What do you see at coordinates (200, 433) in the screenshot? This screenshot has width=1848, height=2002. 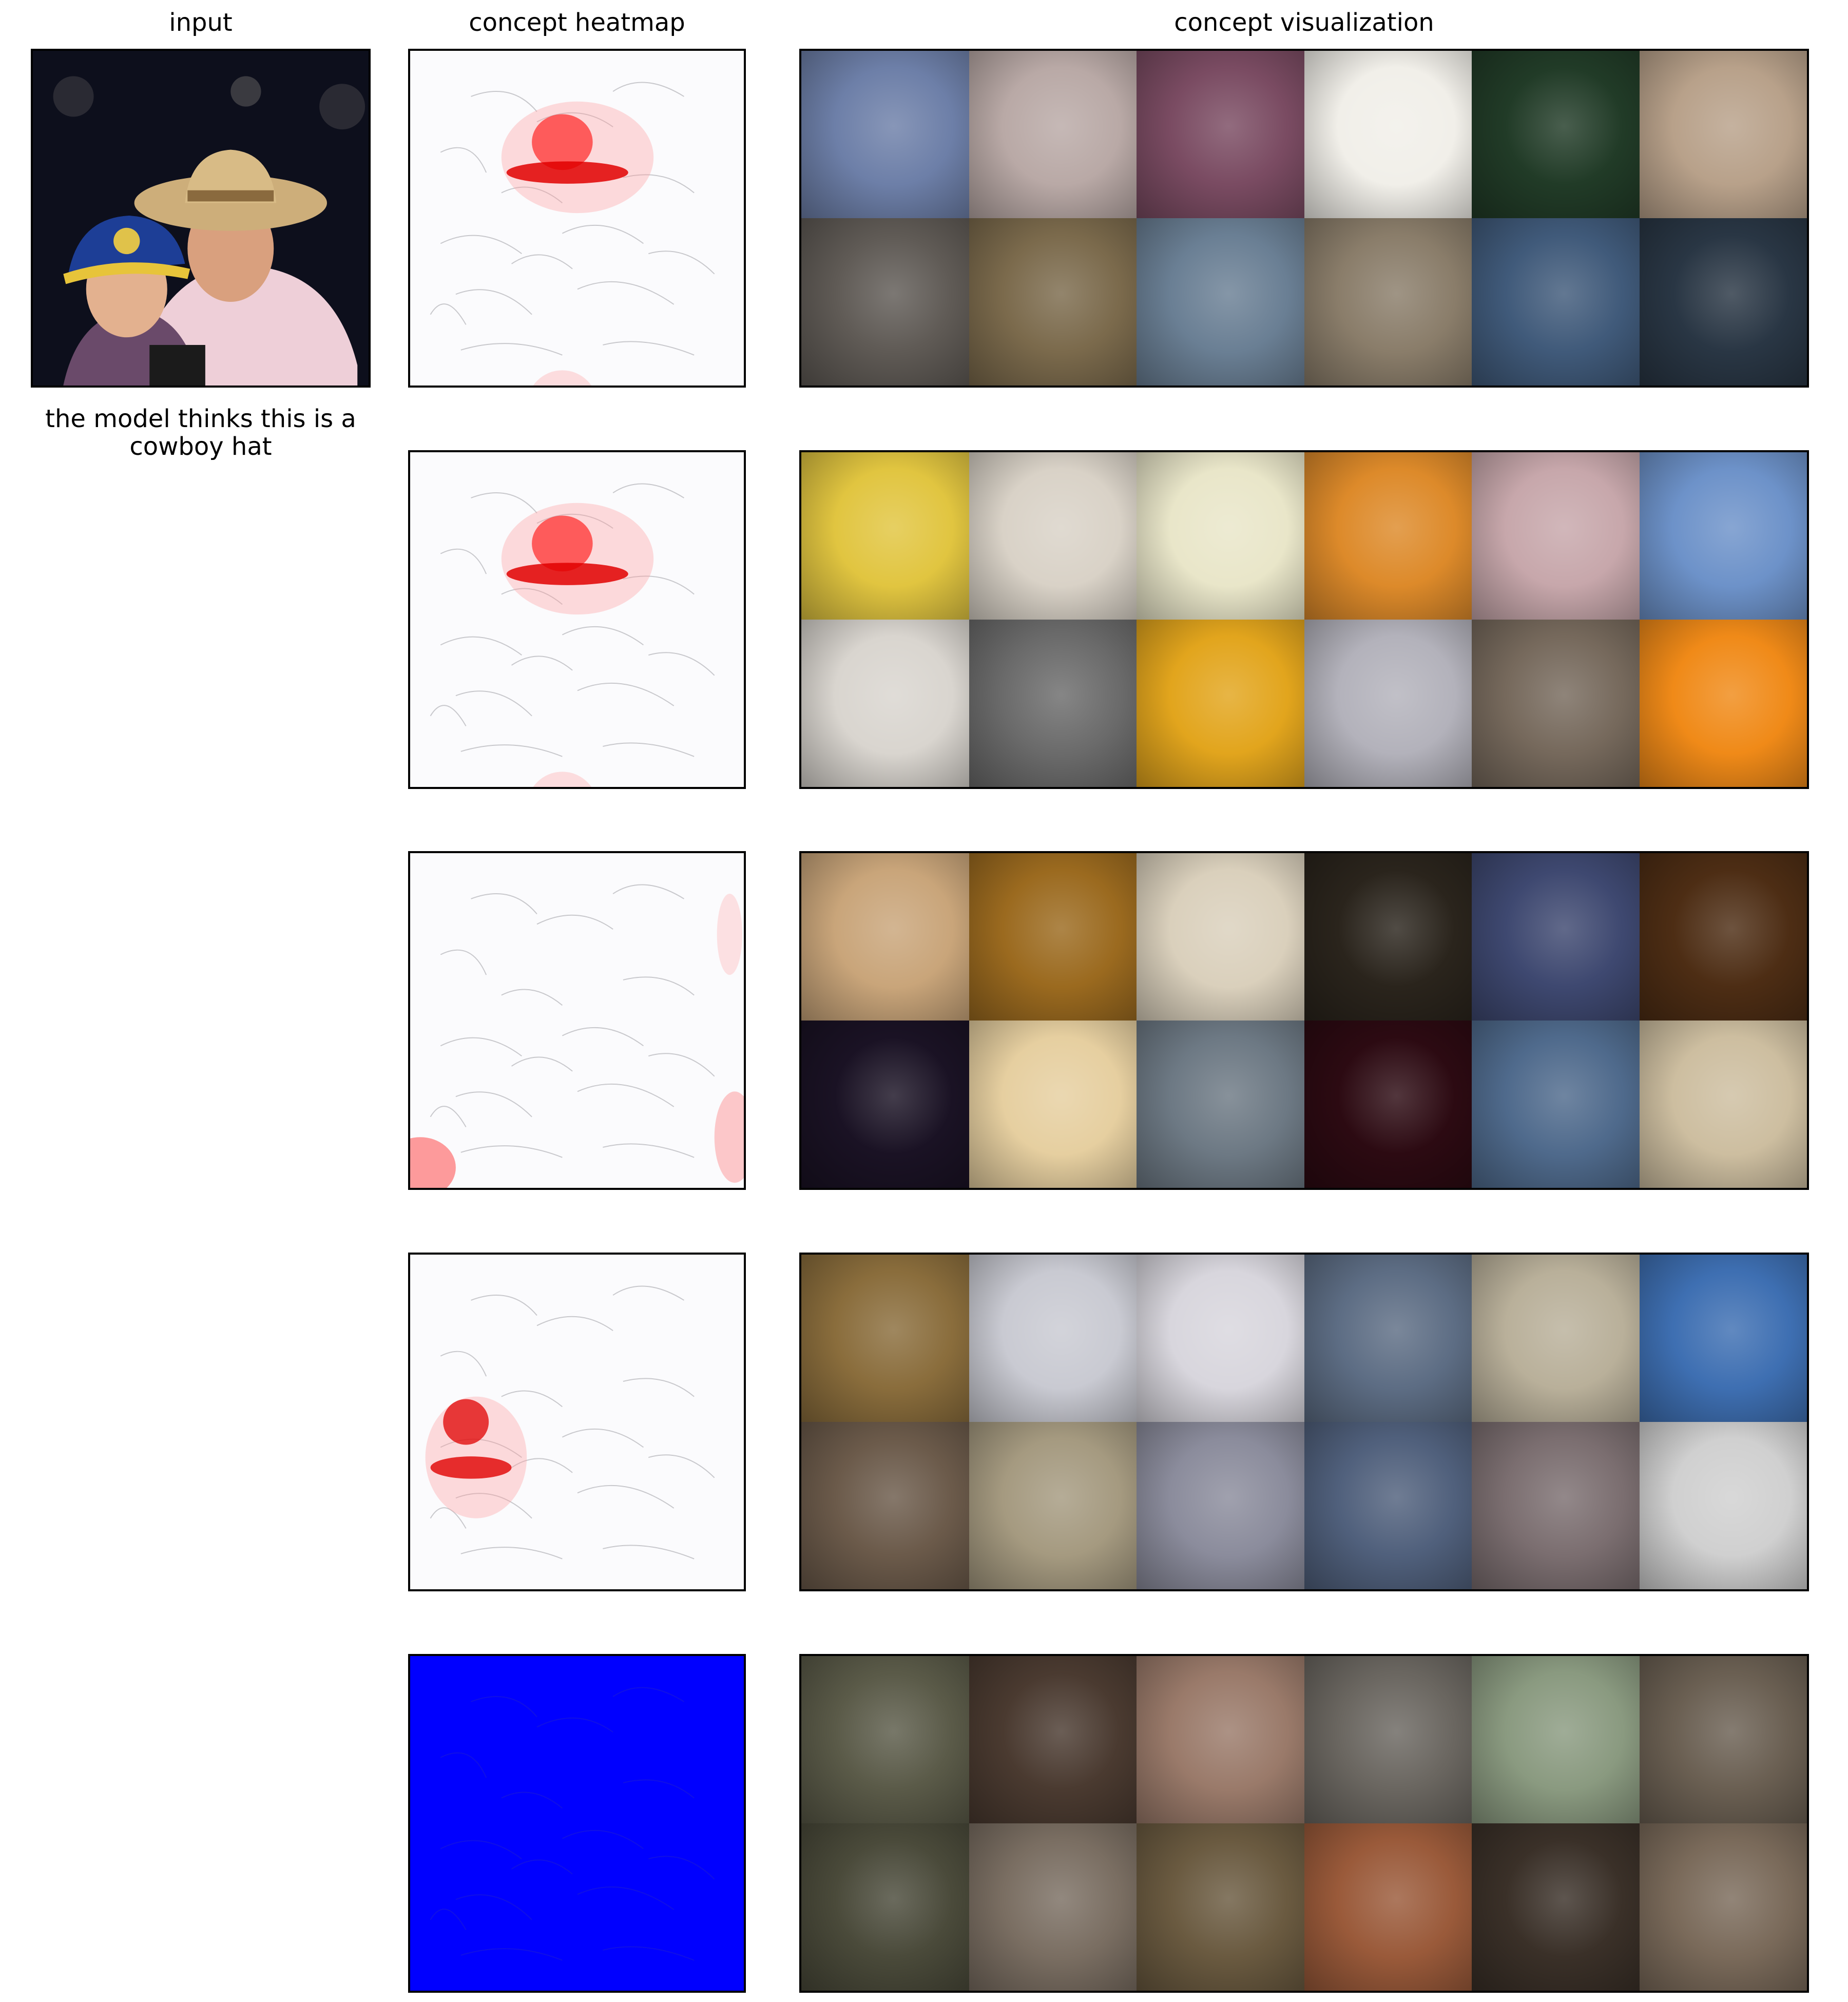 I see `caption: the model thinks this is a cowboy hat` at bounding box center [200, 433].